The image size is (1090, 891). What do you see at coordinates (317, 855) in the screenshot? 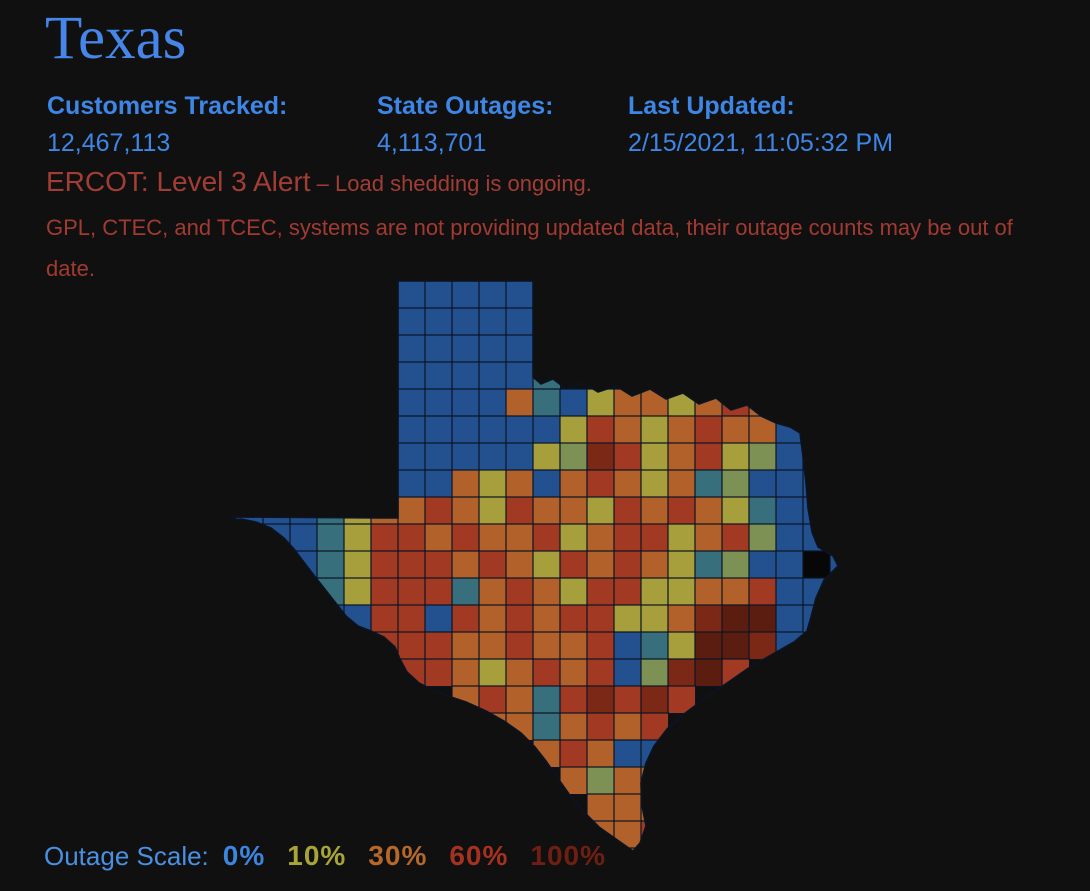
I see `legend-item-10pct: 10%` at bounding box center [317, 855].